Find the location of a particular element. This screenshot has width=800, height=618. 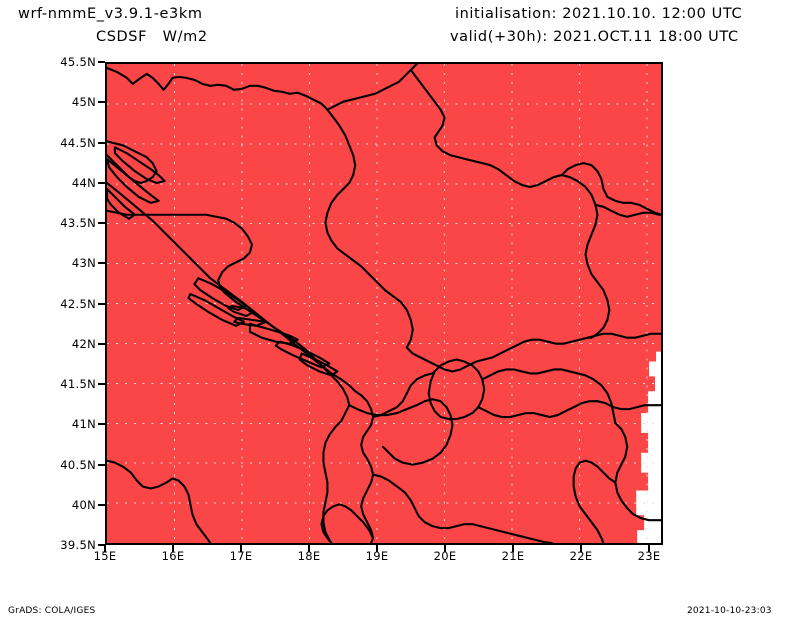

island-korcula is located at coordinates (302, 354).